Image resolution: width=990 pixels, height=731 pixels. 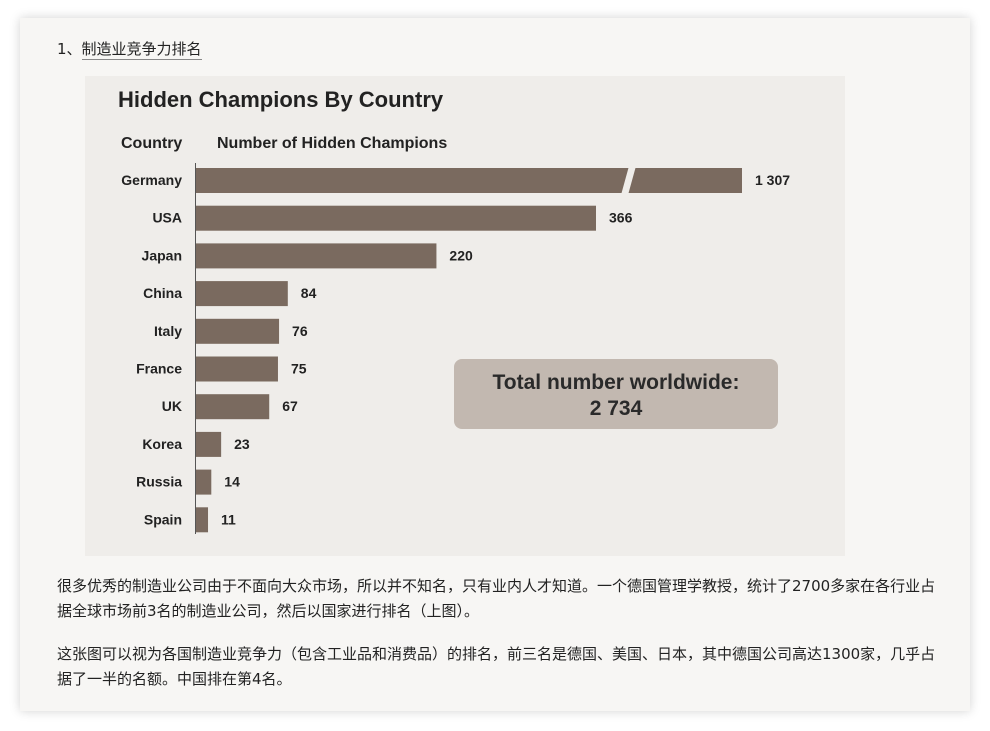 I want to click on category-axis-header: Country, so click(x=151, y=143).